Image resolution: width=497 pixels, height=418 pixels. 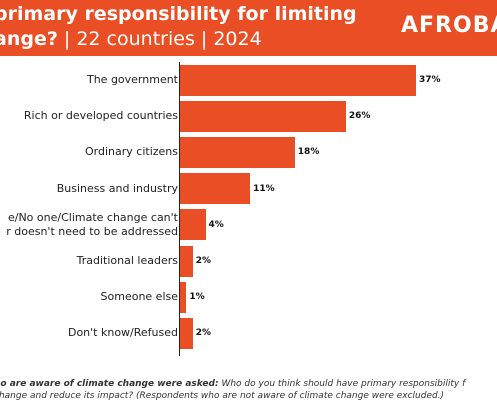 I want to click on value-label: 26%, so click(x=359, y=116).